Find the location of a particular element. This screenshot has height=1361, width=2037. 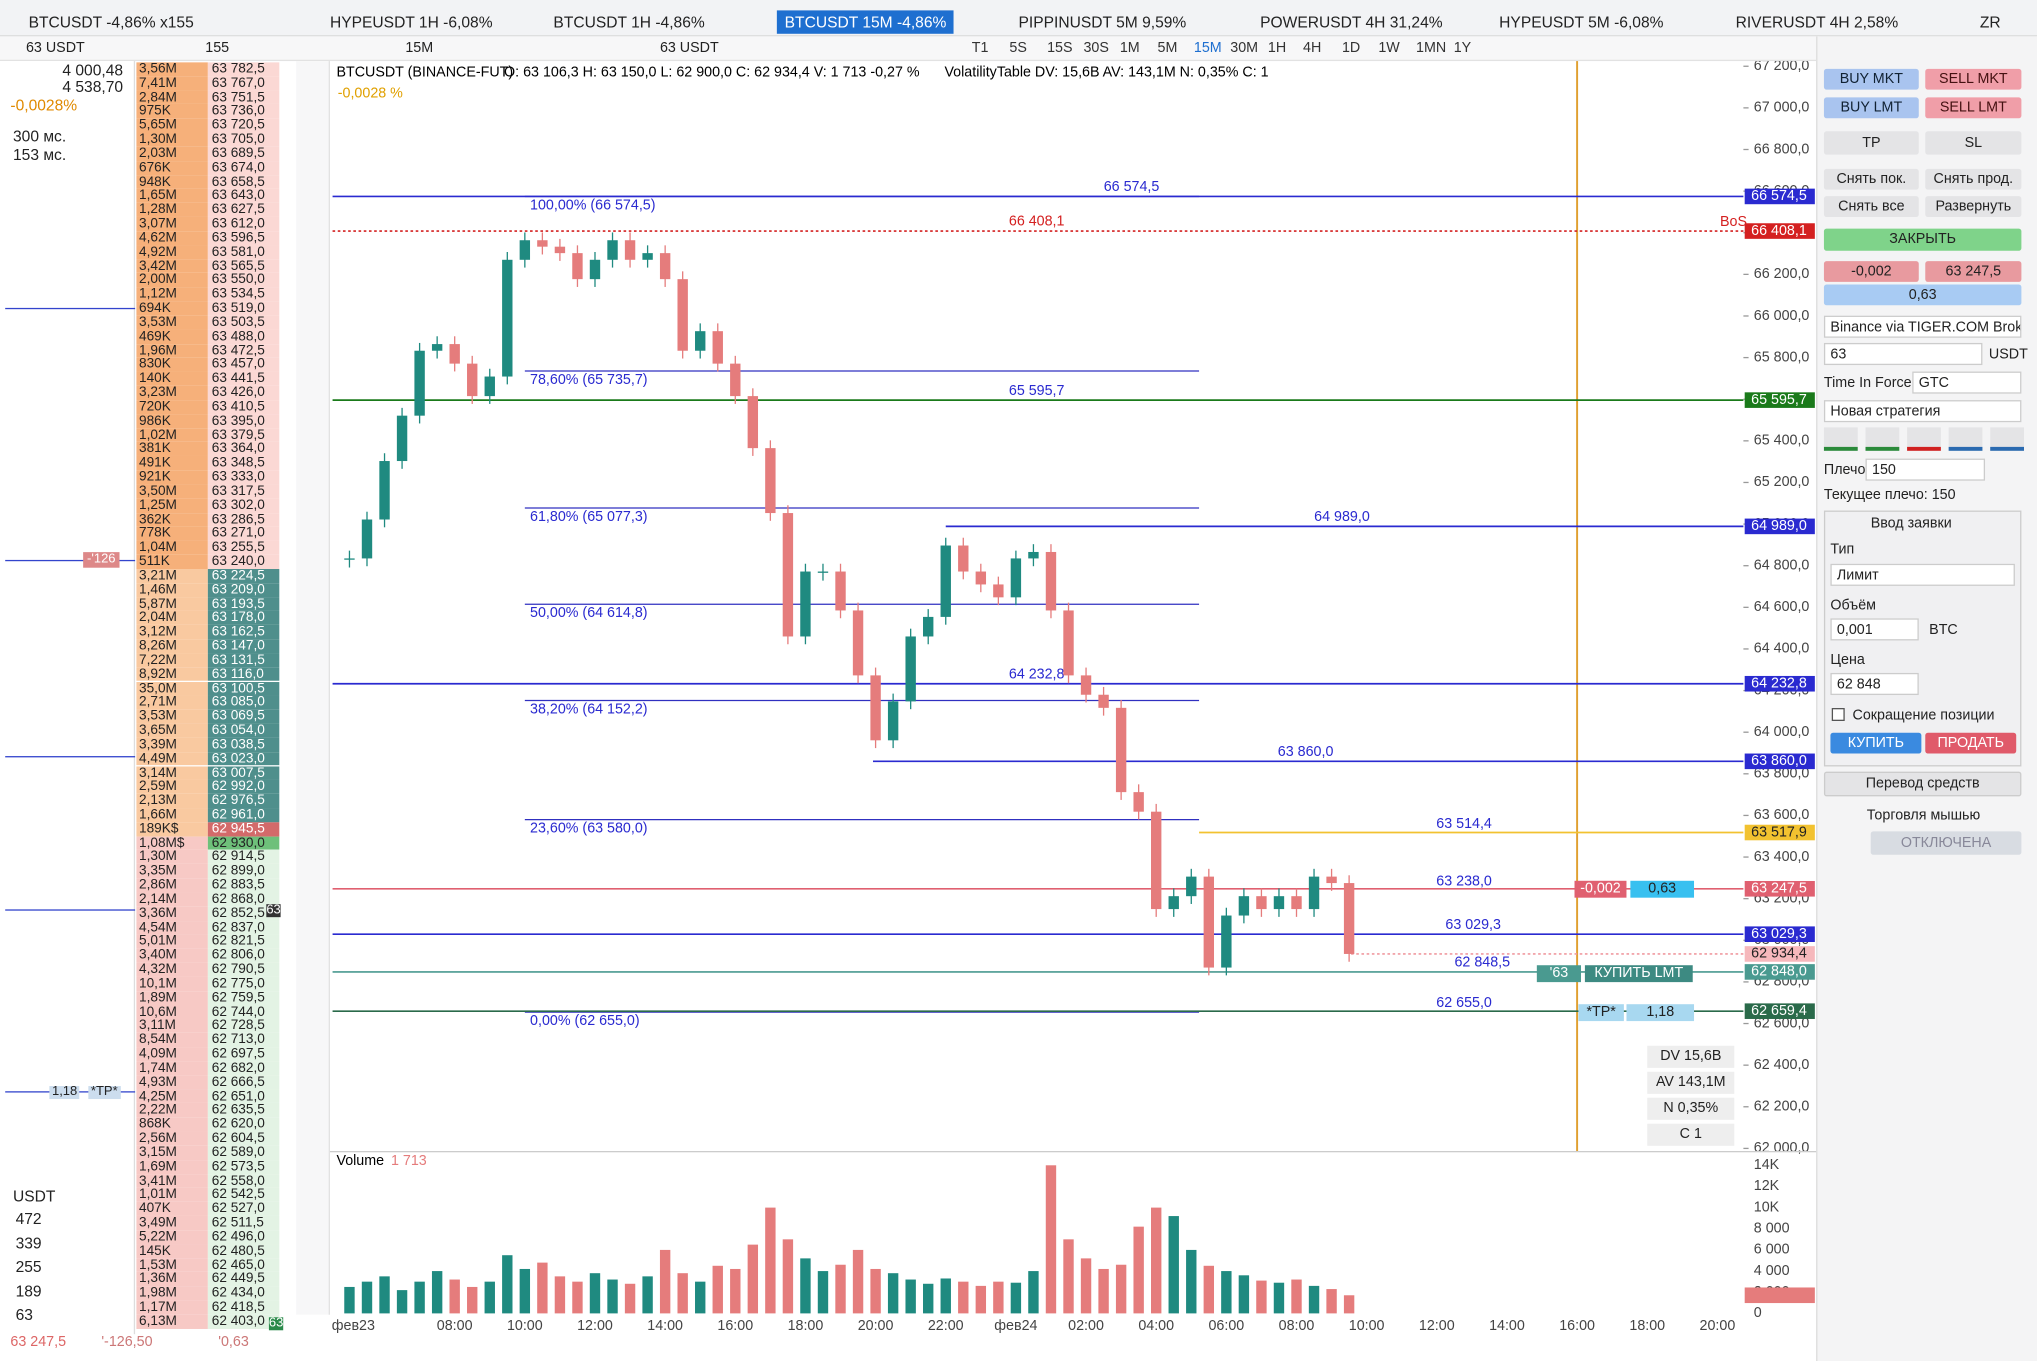

button: Развернуть is located at coordinates (1973, 206).